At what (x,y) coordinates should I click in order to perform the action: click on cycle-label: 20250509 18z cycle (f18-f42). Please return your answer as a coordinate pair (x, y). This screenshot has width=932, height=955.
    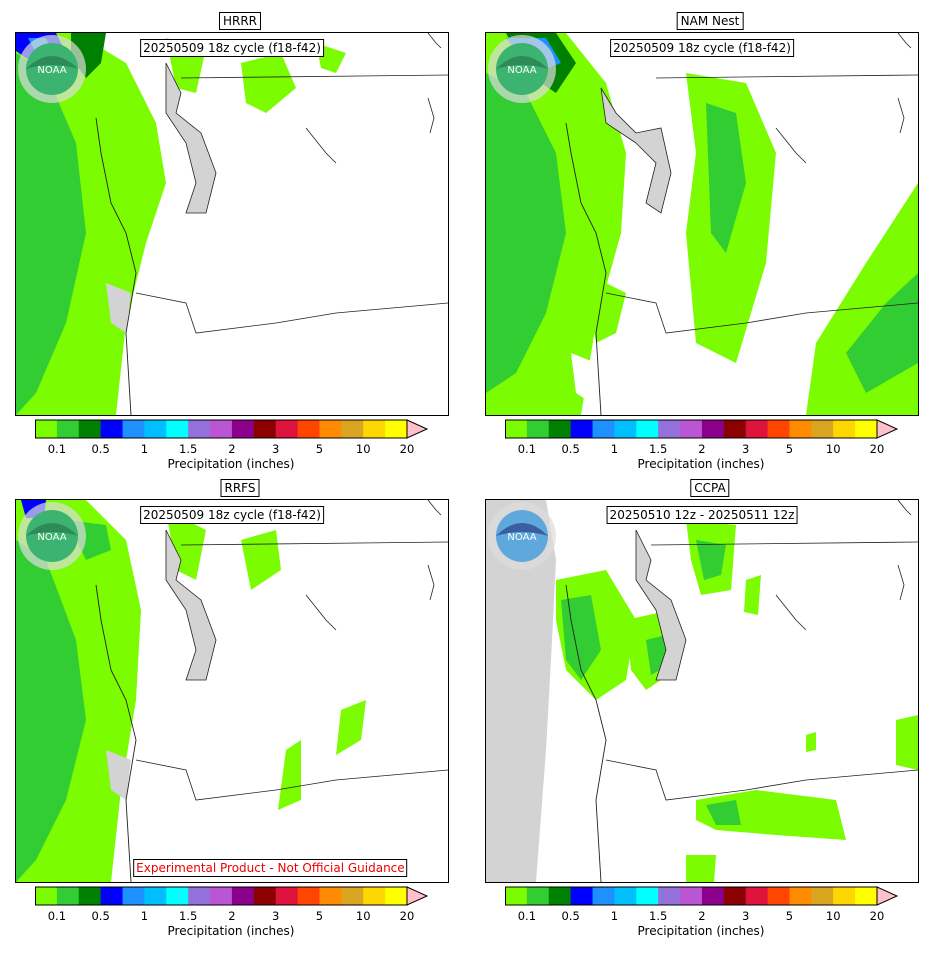
    Looking at the image, I should click on (232, 48).